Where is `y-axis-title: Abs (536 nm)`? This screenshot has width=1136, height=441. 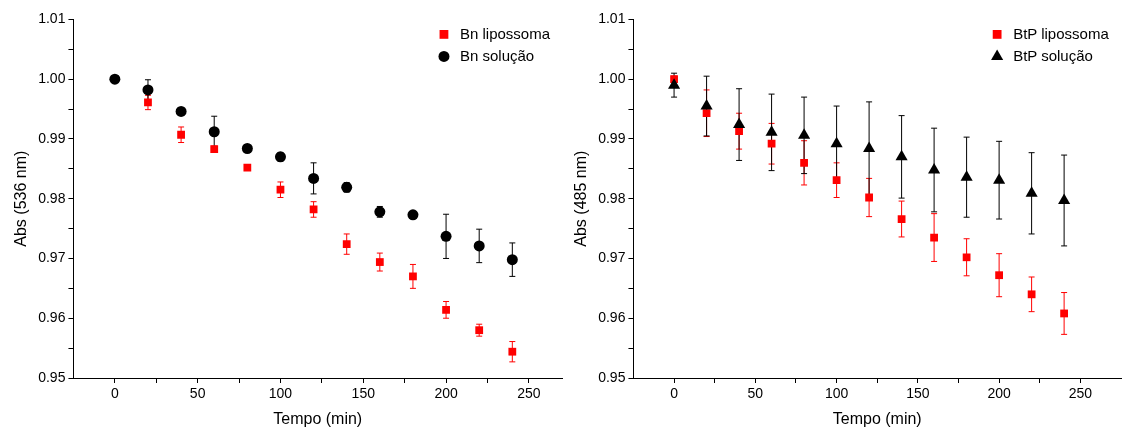 y-axis-title: Abs (536 nm) is located at coordinates (21, 198).